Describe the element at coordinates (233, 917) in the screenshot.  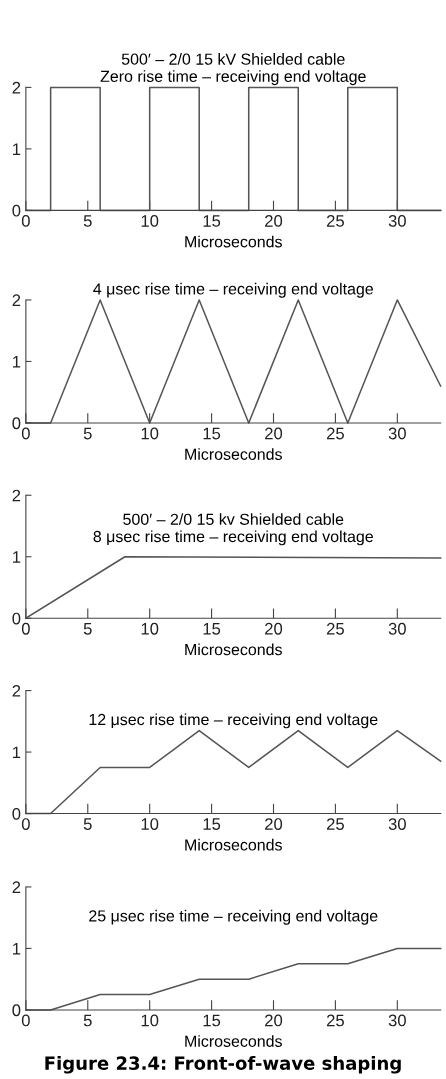
I see `text: 25 μsec rise time – receiving end voltage` at that location.